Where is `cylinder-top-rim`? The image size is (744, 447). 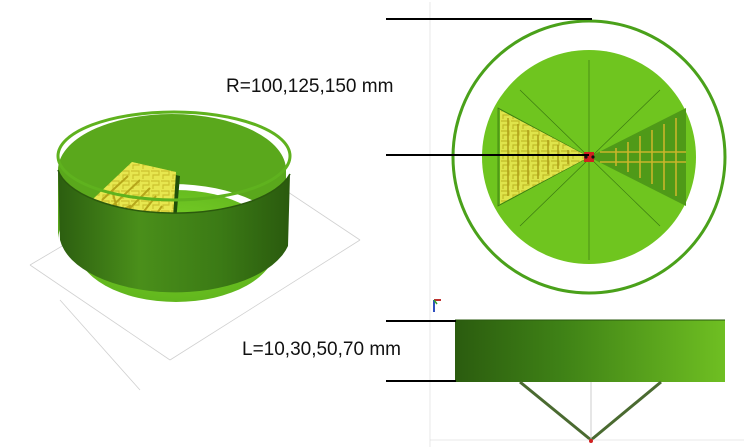
cylinder-top-rim is located at coordinates (174, 156).